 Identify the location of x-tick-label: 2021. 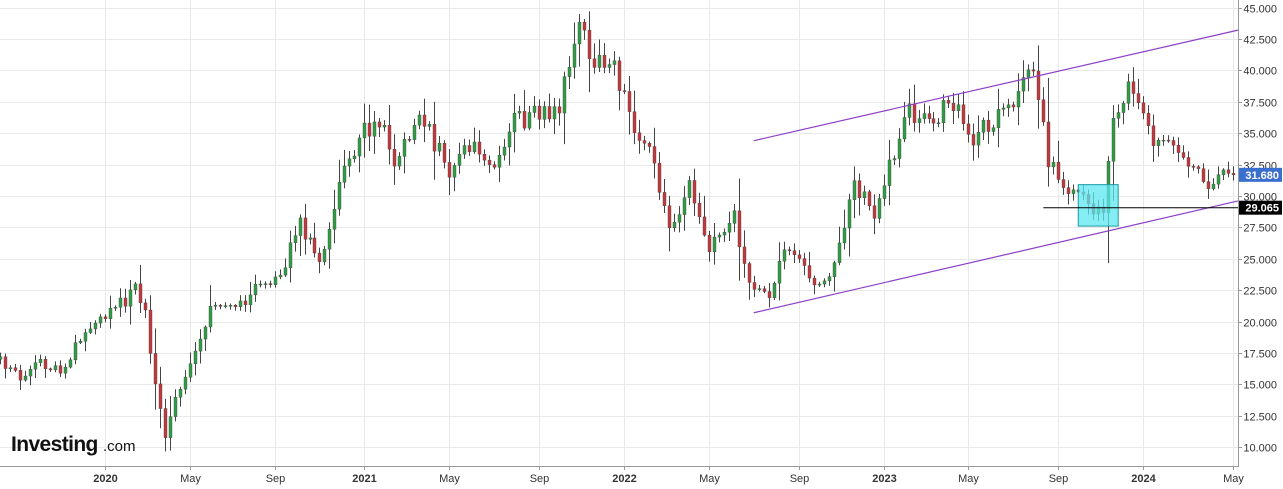
(364, 479).